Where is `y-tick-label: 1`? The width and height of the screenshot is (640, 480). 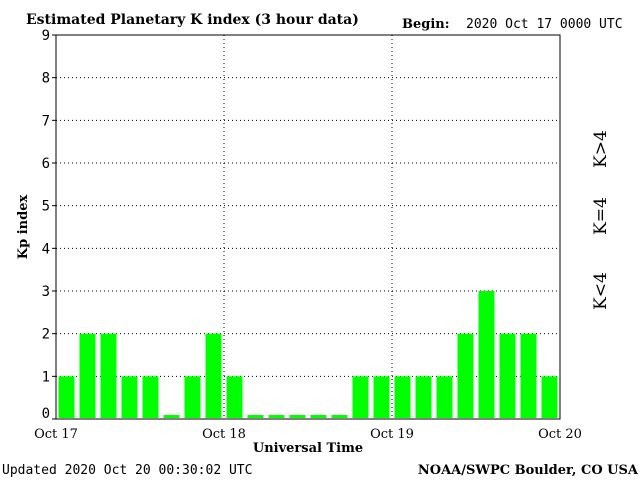
y-tick-label: 1 is located at coordinates (46, 377).